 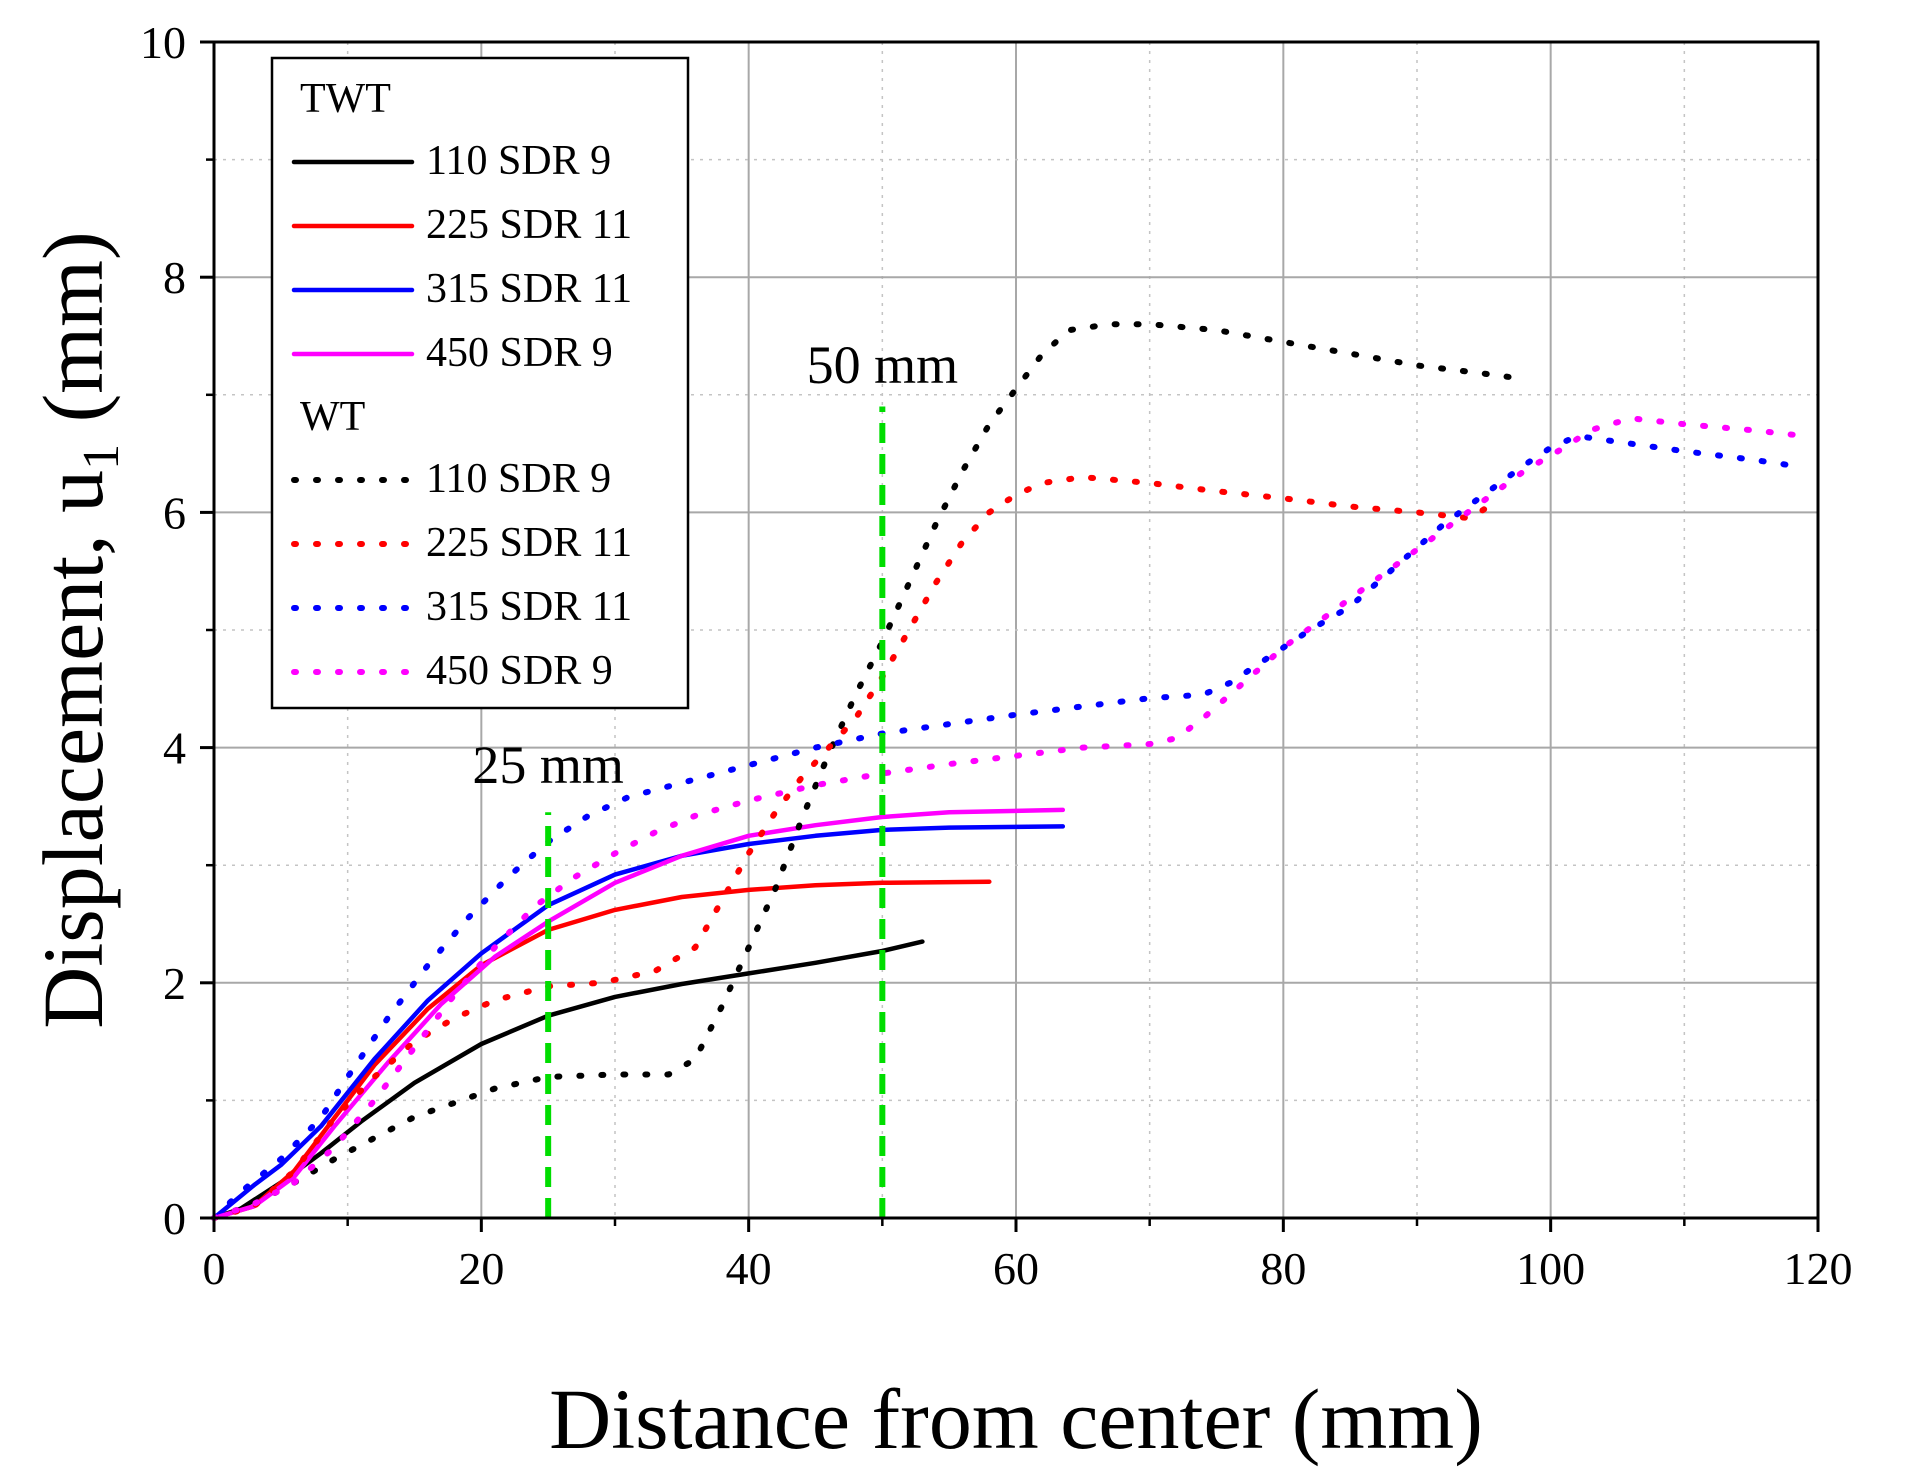 What do you see at coordinates (174, 512) in the screenshot?
I see `y-tick-label: 6` at bounding box center [174, 512].